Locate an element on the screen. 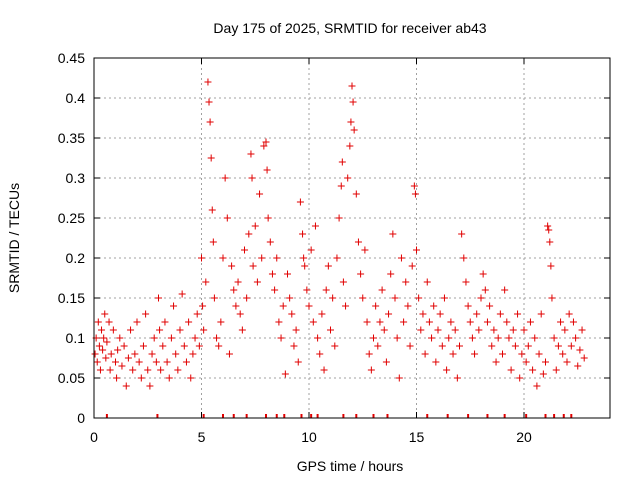 The height and width of the screenshot is (480, 640). y-tick-label: 0 is located at coordinates (81, 418).